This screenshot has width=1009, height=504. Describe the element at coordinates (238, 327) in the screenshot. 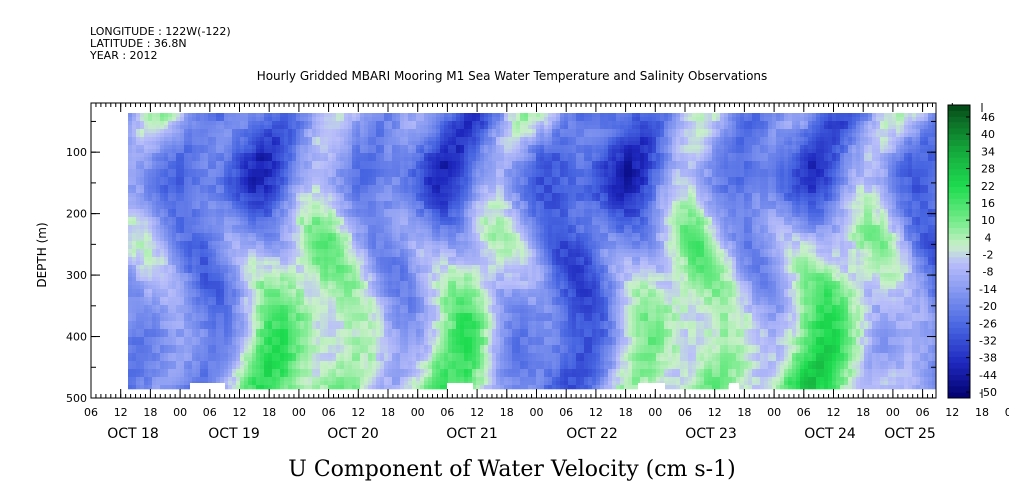

I see `heat-cell-1916` at that location.